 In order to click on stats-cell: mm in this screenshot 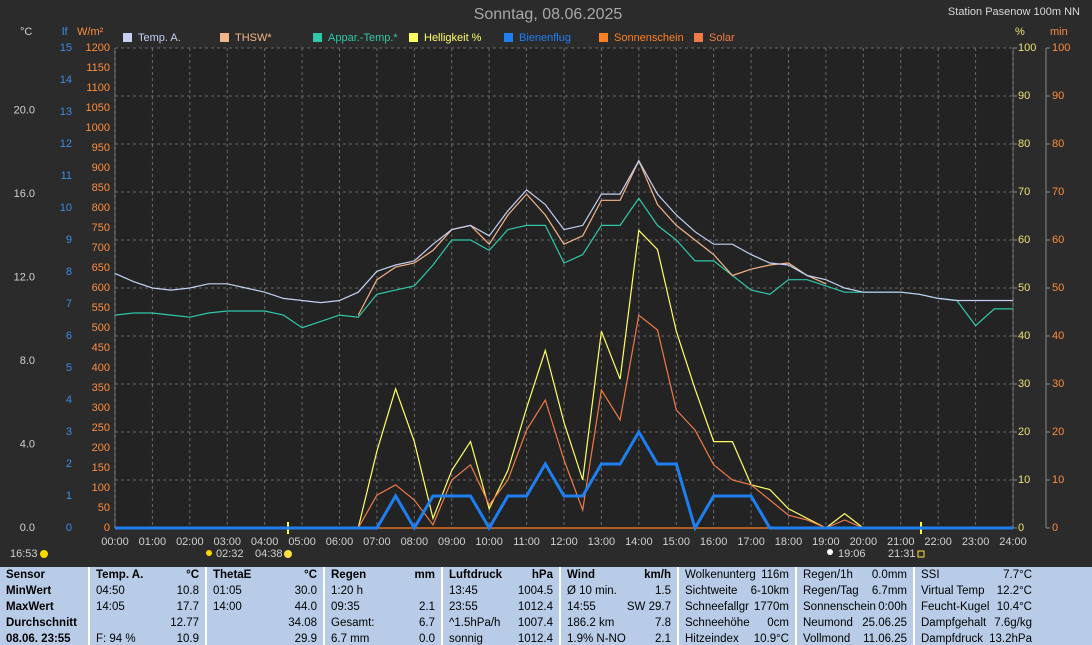, I will do `click(424, 575)`.